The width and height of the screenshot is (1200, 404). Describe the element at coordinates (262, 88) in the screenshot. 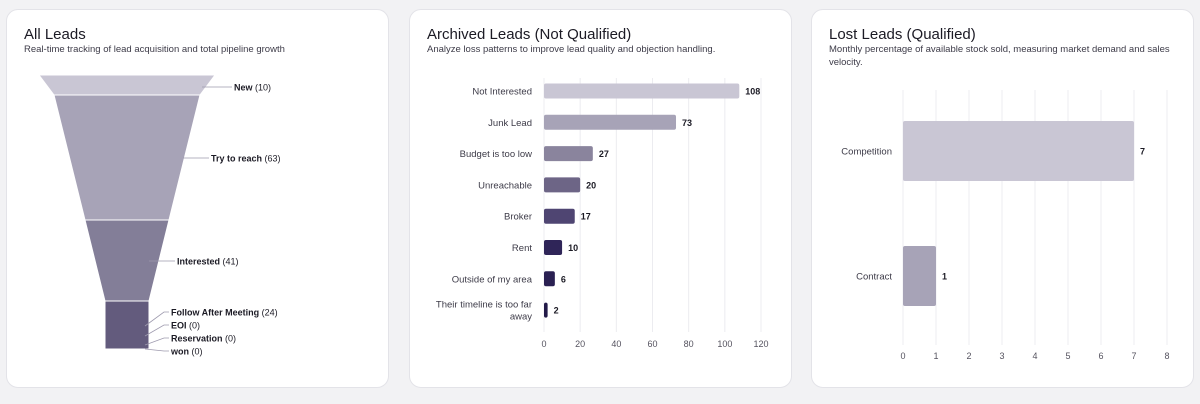

I see `funnel-stage-value: (10)` at that location.